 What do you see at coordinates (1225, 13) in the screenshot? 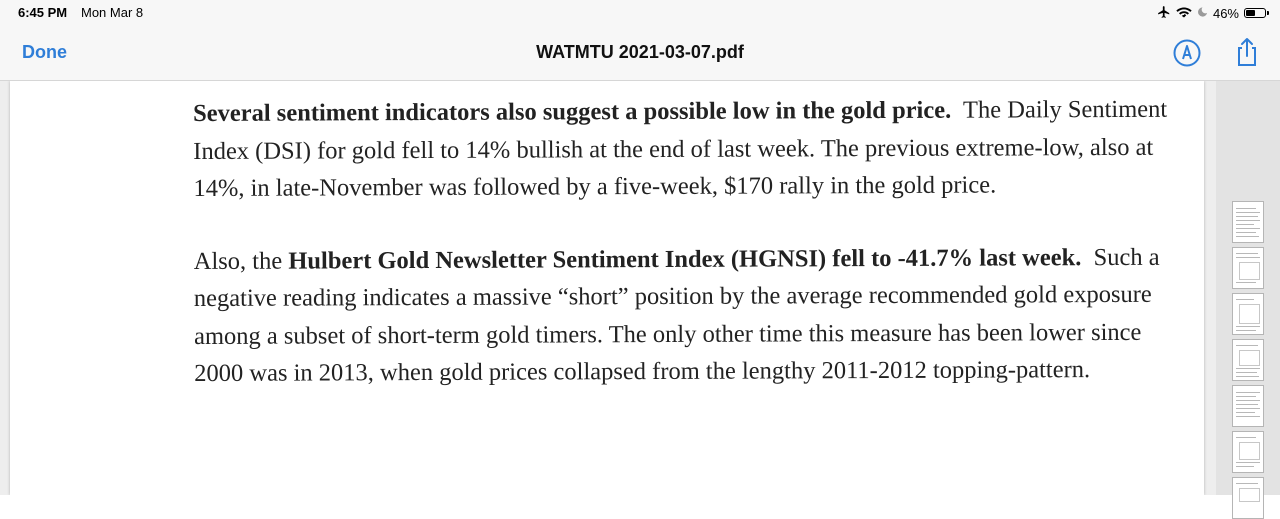
I see `battery-percent: 46%` at bounding box center [1225, 13].